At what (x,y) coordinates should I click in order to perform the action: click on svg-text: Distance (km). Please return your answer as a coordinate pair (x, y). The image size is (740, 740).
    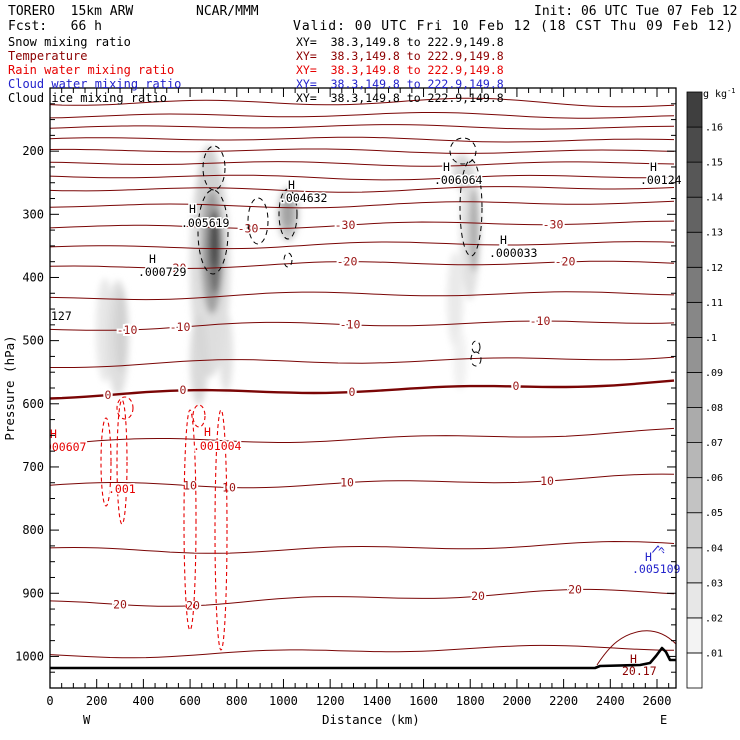
    Looking at the image, I should click on (371, 719).